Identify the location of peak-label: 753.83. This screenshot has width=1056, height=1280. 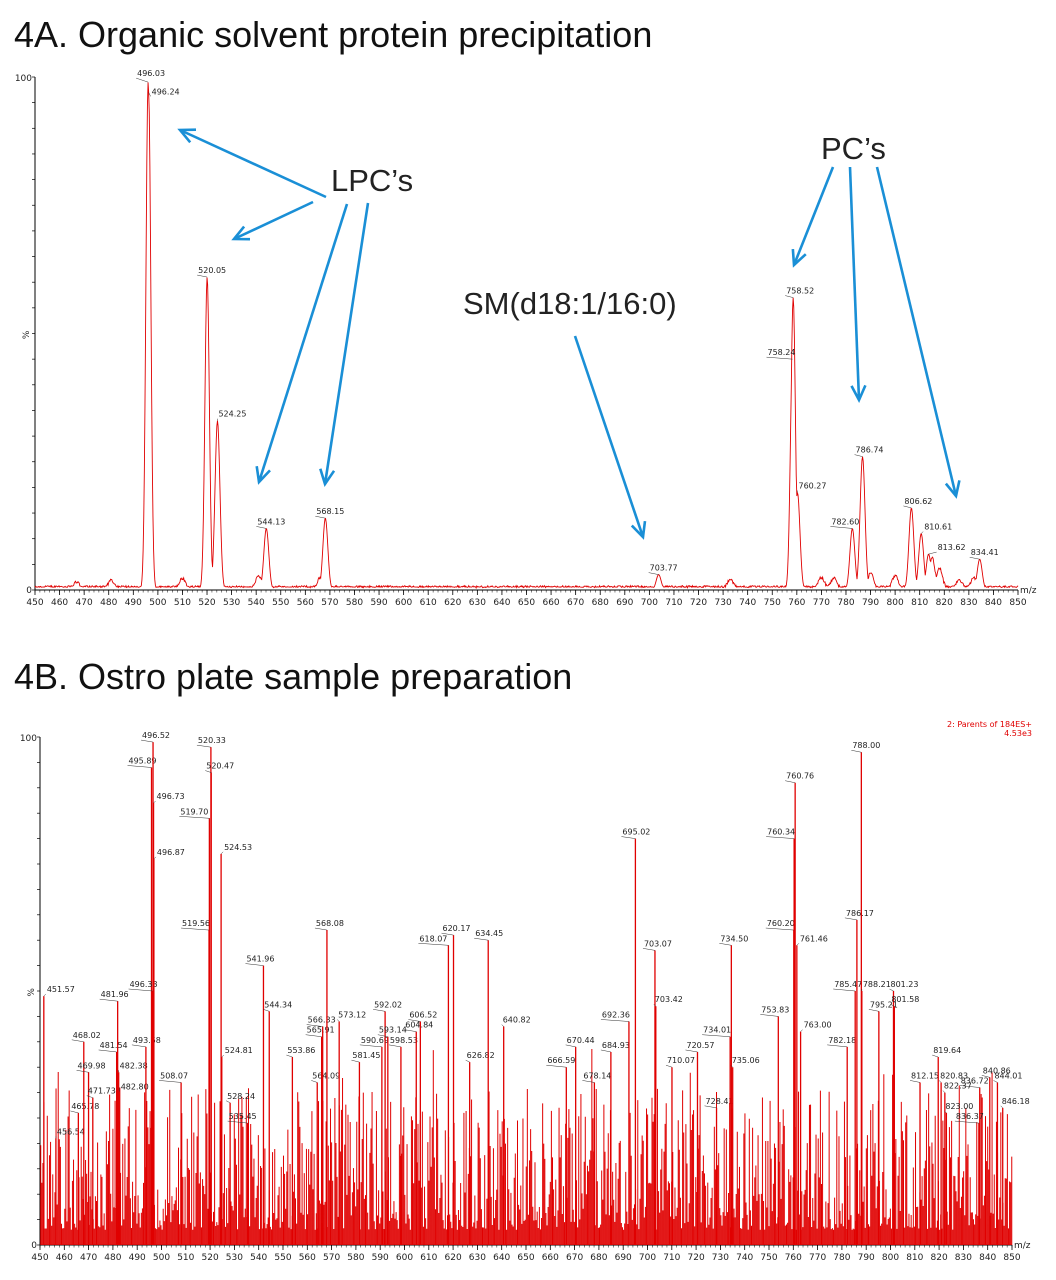
(775, 1009).